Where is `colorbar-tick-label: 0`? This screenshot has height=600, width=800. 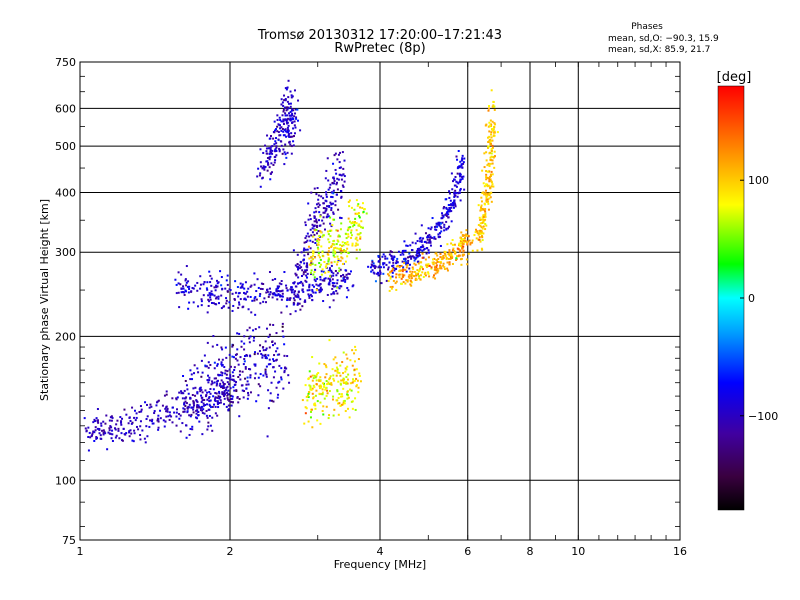 colorbar-tick-label: 0 is located at coordinates (751, 298).